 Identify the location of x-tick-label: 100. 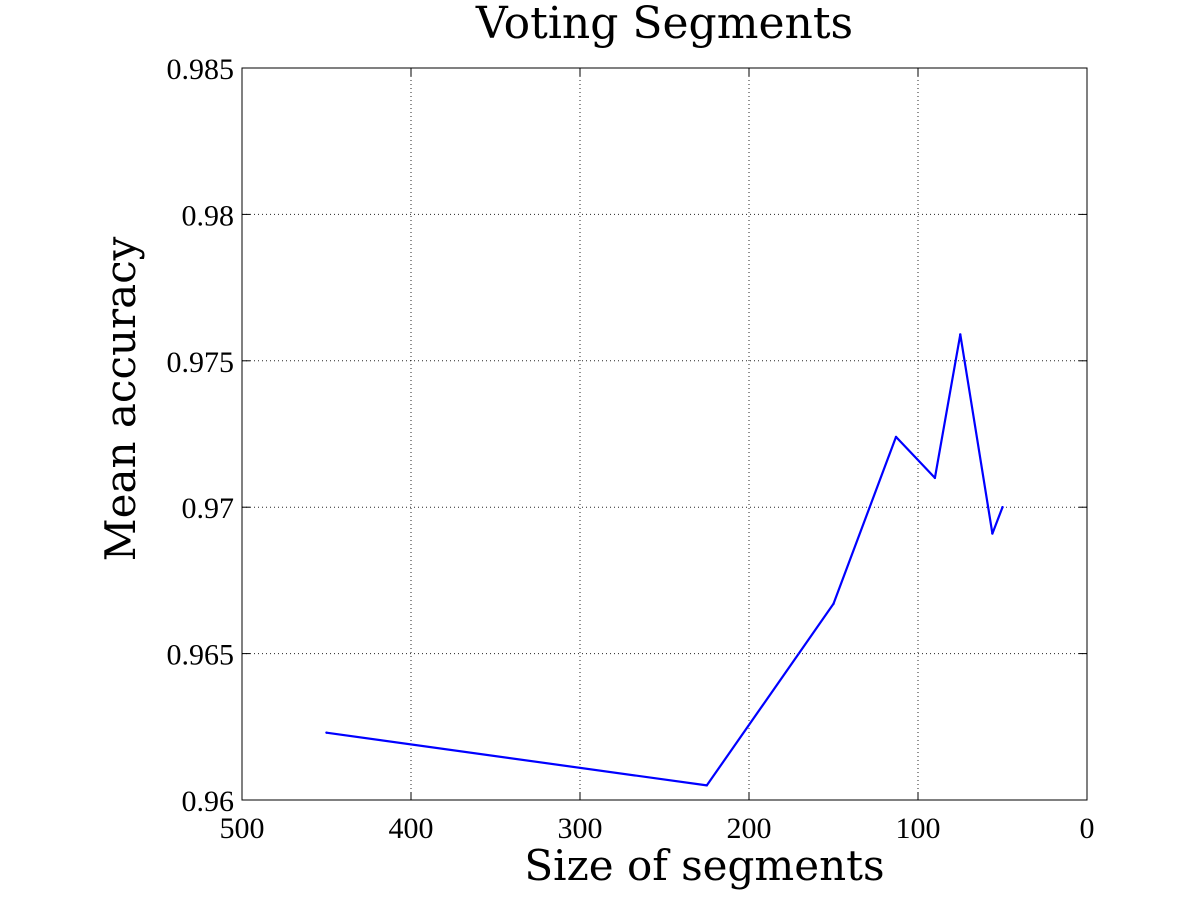
(918, 828).